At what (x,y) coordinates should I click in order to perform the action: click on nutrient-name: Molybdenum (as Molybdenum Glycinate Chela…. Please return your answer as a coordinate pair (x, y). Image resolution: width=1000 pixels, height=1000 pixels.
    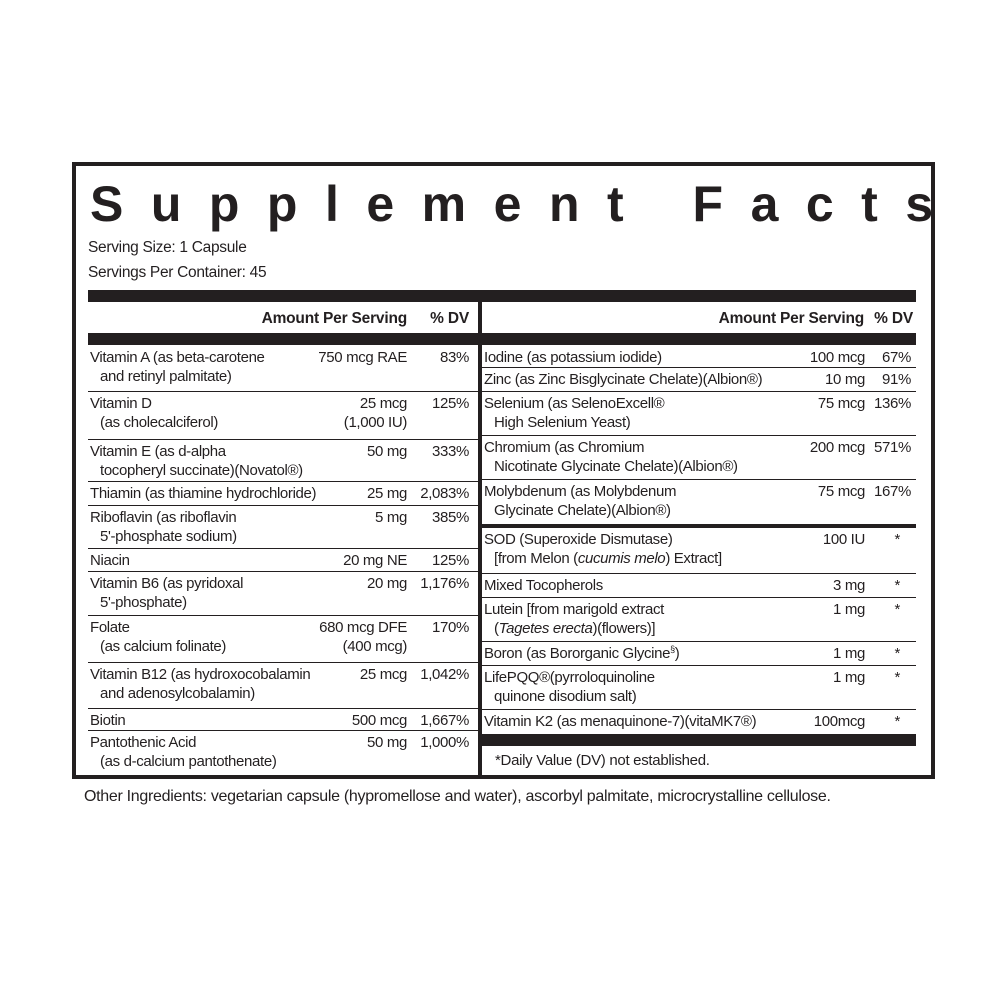
    Looking at the image, I should click on (580, 501).